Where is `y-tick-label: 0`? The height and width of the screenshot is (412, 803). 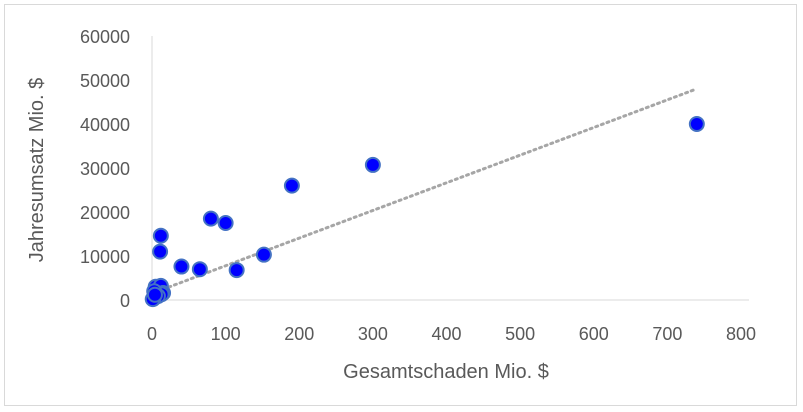 y-tick-label: 0 is located at coordinates (125, 301).